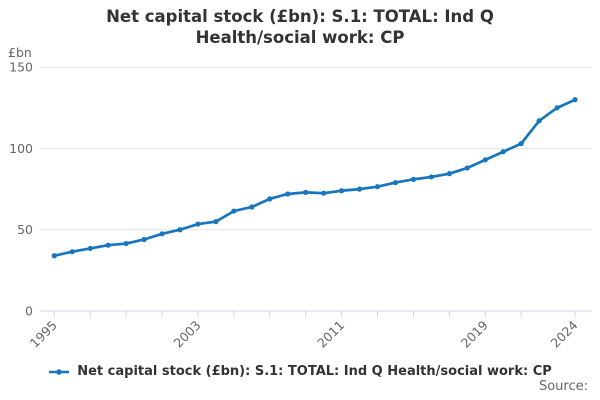  I want to click on x-tick-label: 2019, so click(474, 333).